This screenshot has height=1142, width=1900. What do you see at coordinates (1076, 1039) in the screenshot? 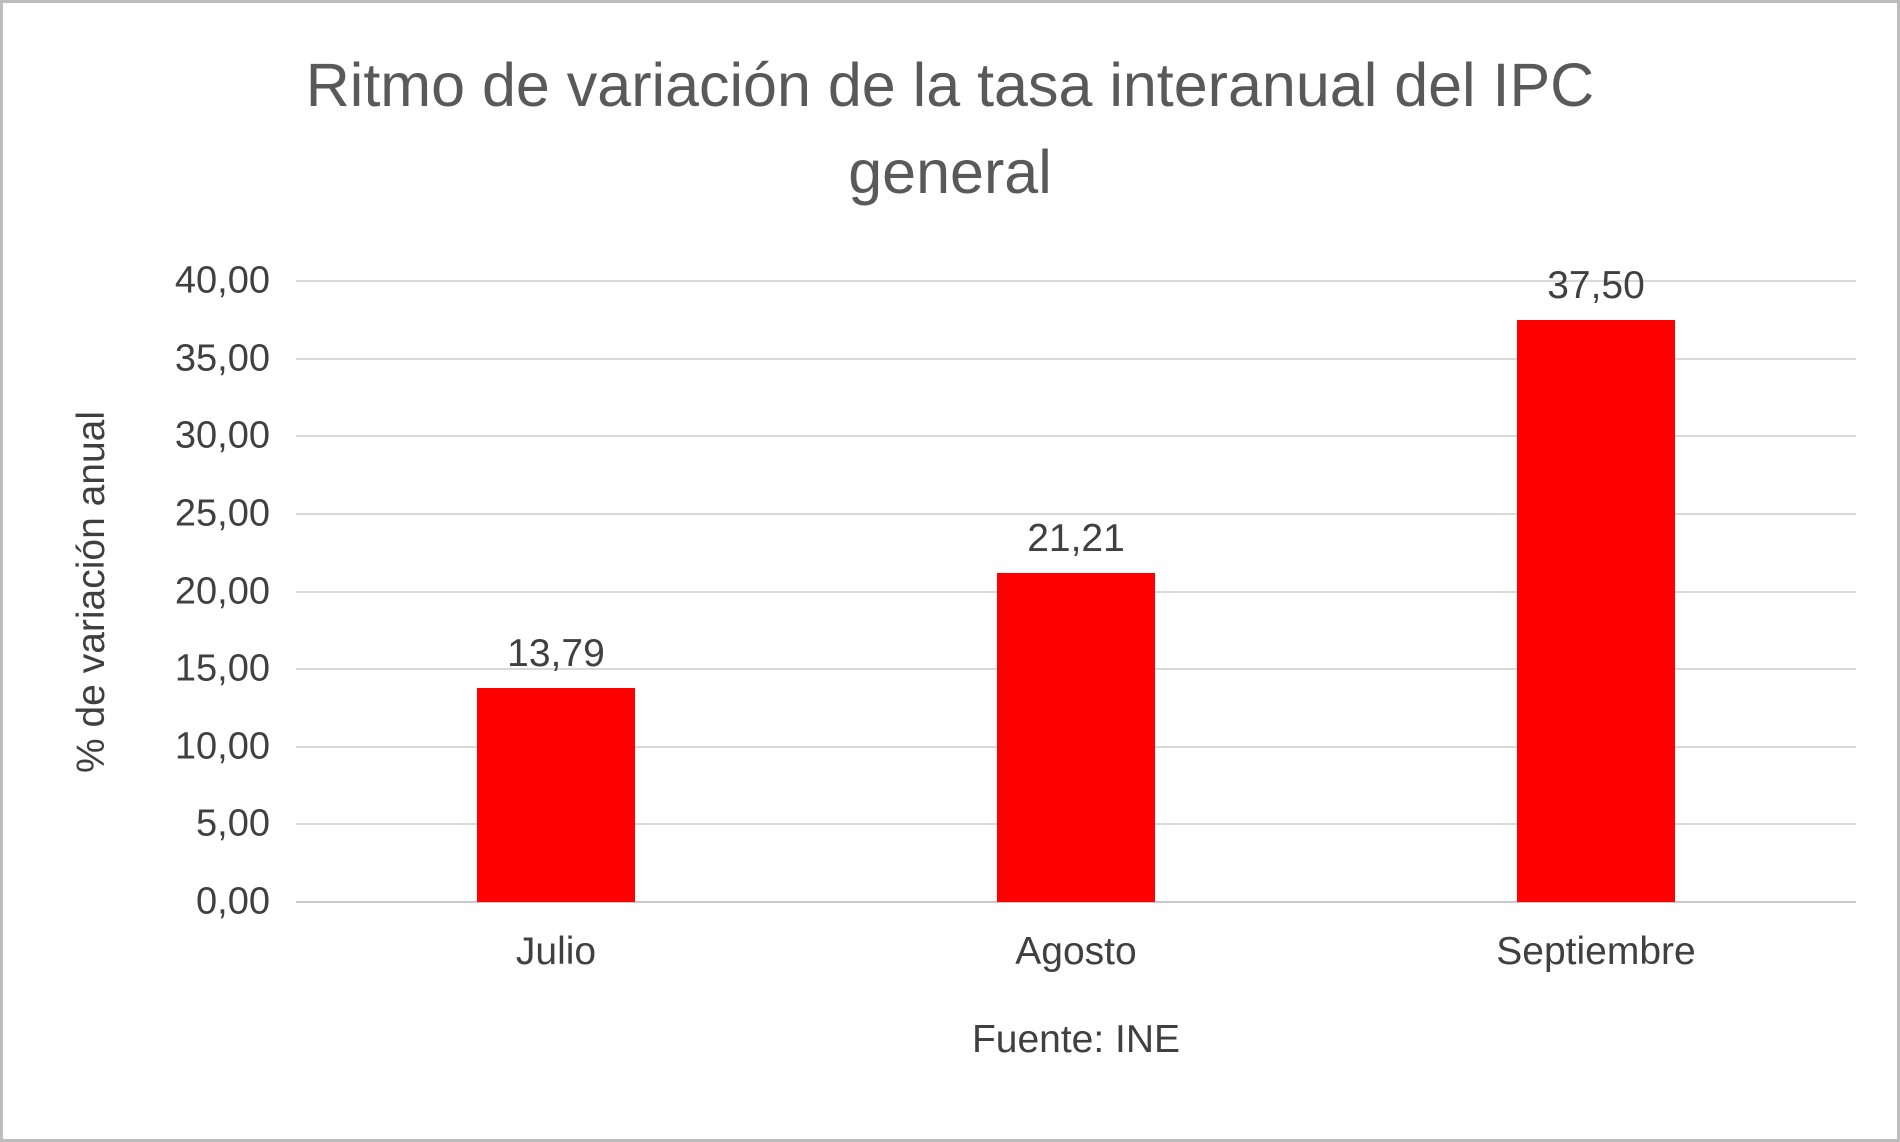
I see `source-note: Fuente: INE` at bounding box center [1076, 1039].